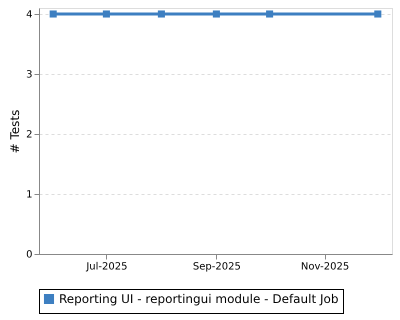 The width and height of the screenshot is (400, 320). Describe the element at coordinates (15, 132) in the screenshot. I see `y-axis-title: # Tests` at that location.